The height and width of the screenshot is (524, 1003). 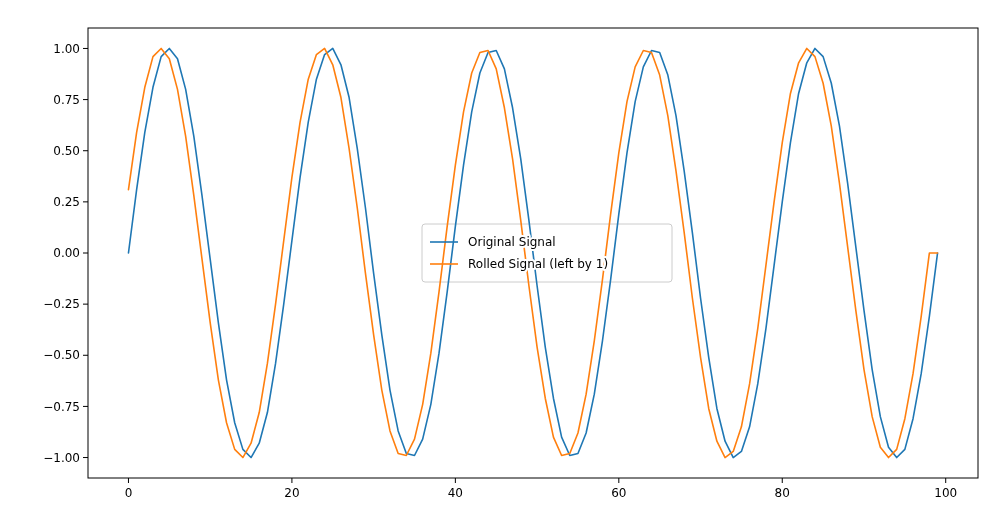 I want to click on y-tick-label: 0.00, so click(x=66, y=253).